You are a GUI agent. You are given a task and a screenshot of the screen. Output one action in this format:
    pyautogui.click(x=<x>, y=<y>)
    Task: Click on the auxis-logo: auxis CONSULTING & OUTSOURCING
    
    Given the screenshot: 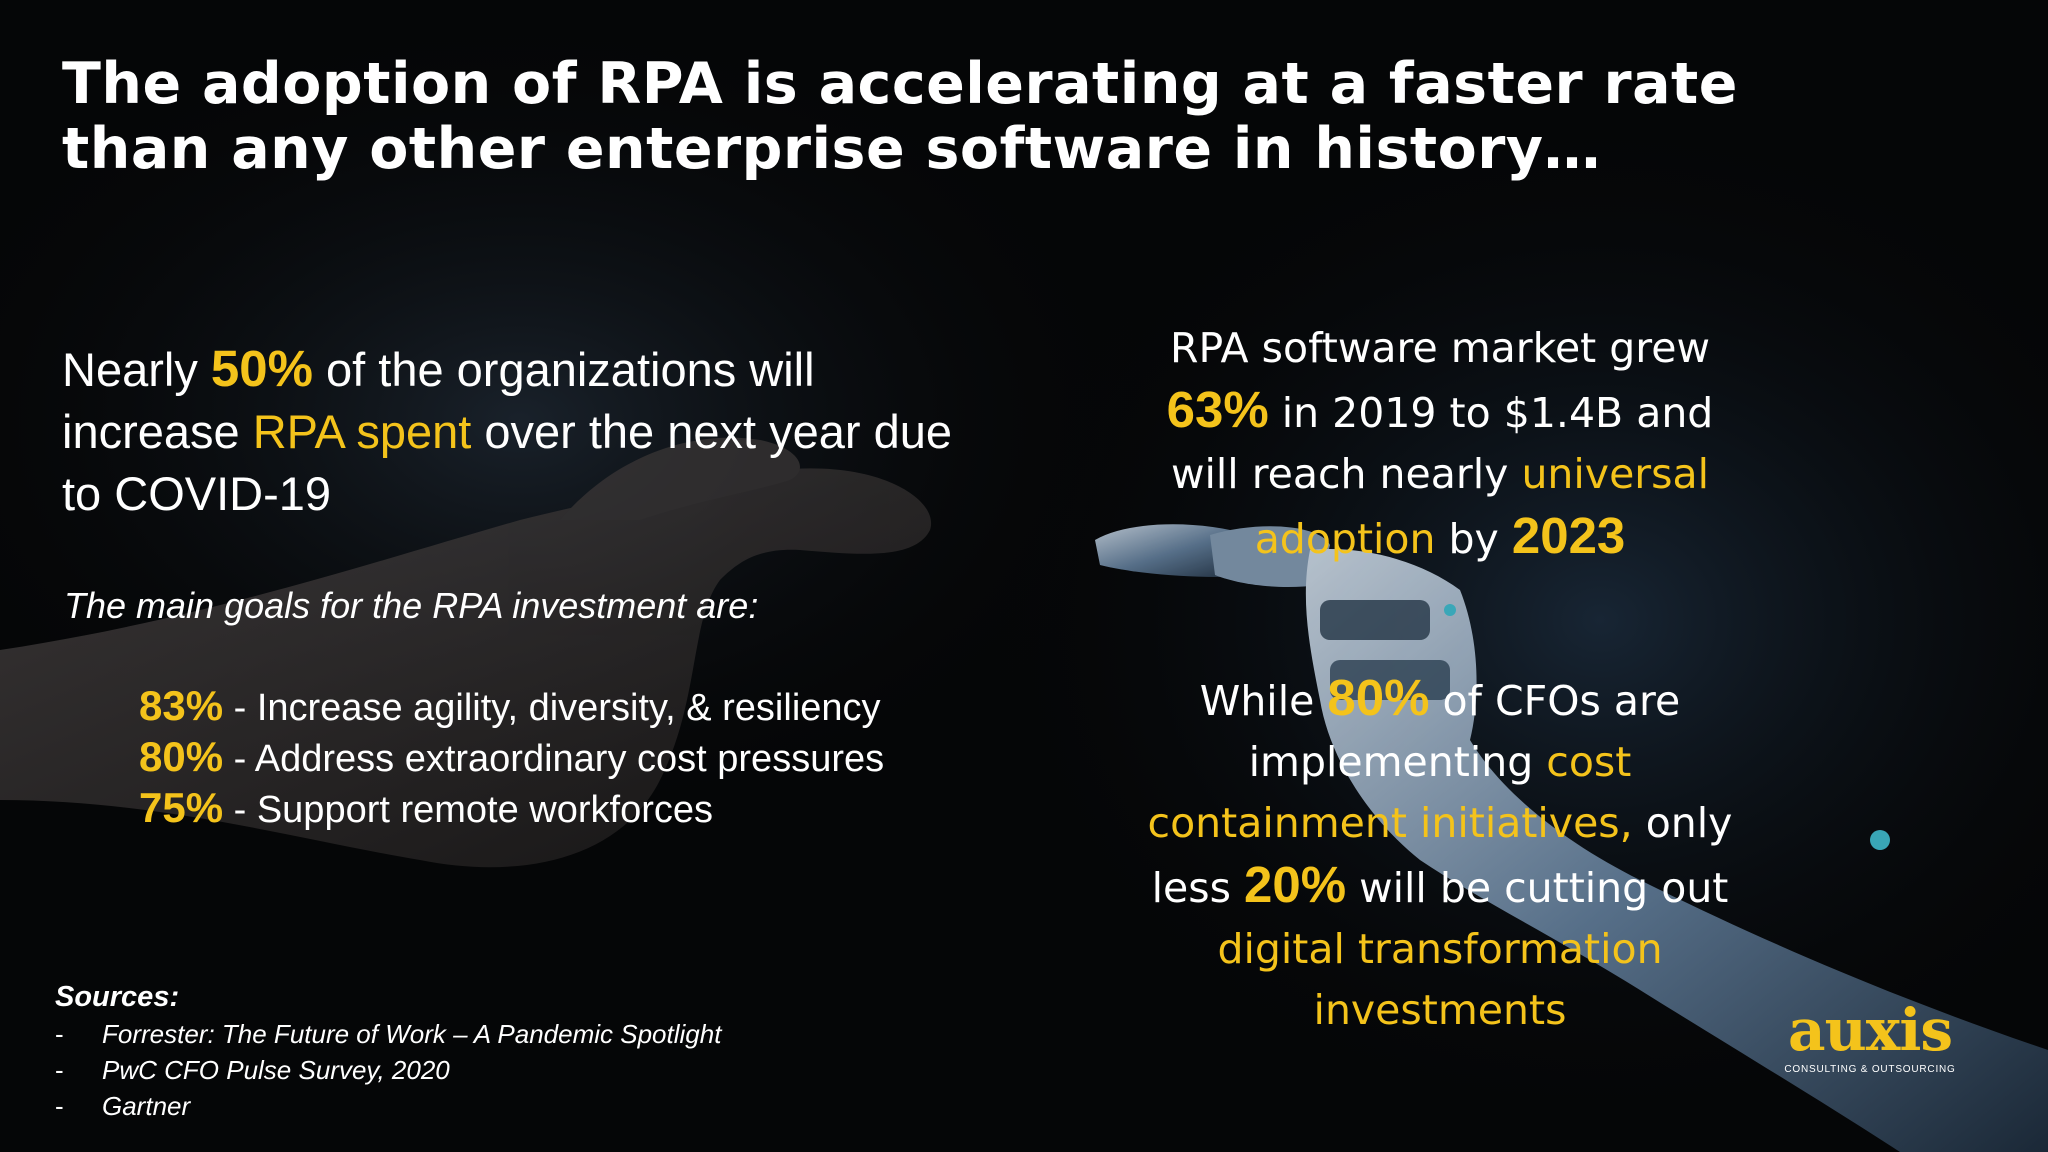 What is the action you would take?
    pyautogui.click(x=1870, y=1040)
    